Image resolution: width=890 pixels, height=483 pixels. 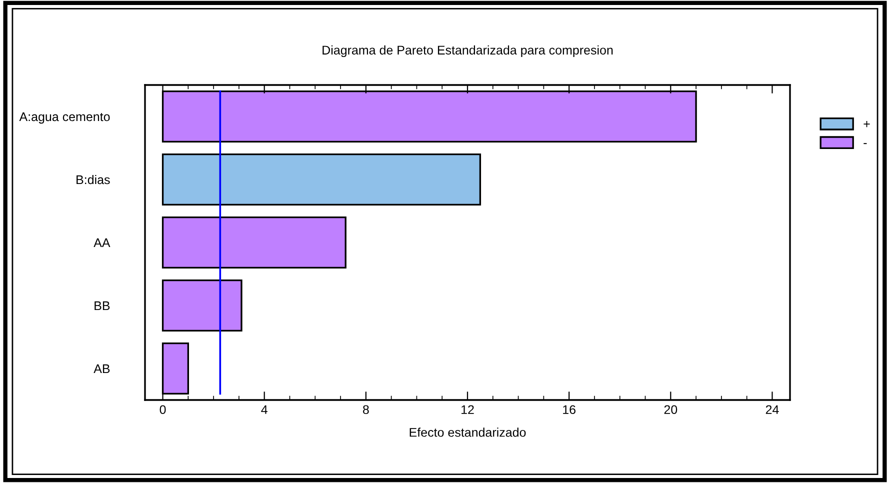 What do you see at coordinates (264, 409) in the screenshot?
I see `x-tick-label: 4` at bounding box center [264, 409].